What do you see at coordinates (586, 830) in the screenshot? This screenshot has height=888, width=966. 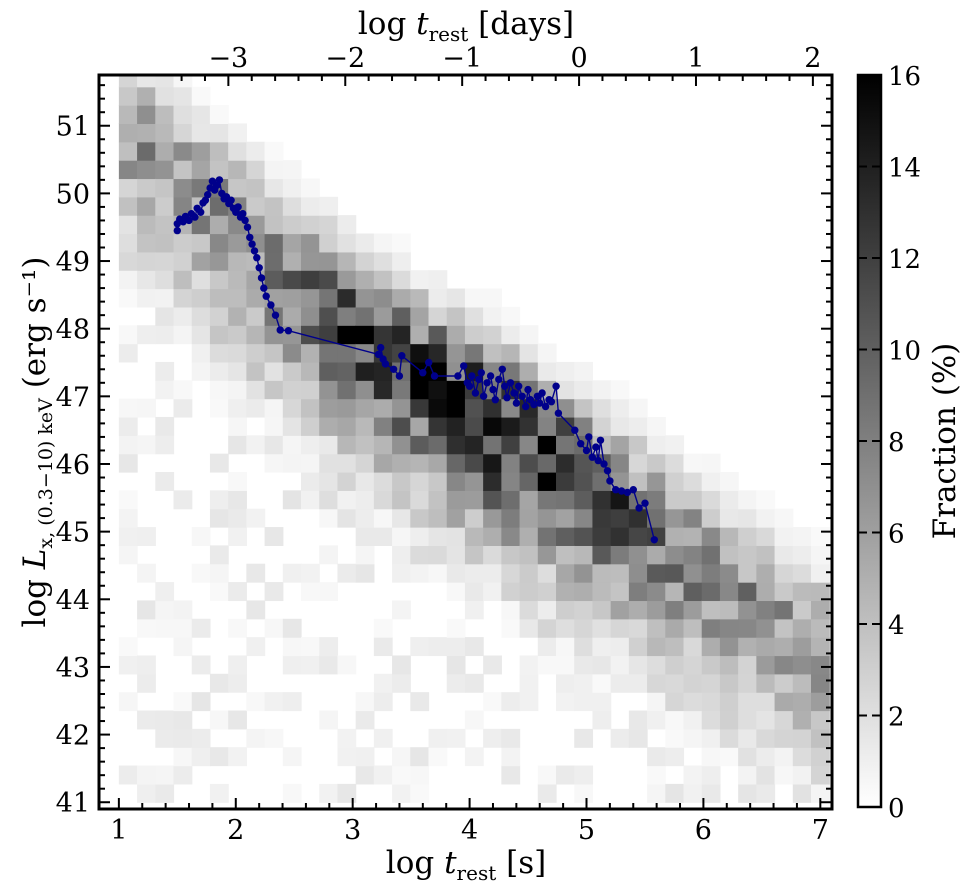 I see `x-tick-label: 5` at bounding box center [586, 830].